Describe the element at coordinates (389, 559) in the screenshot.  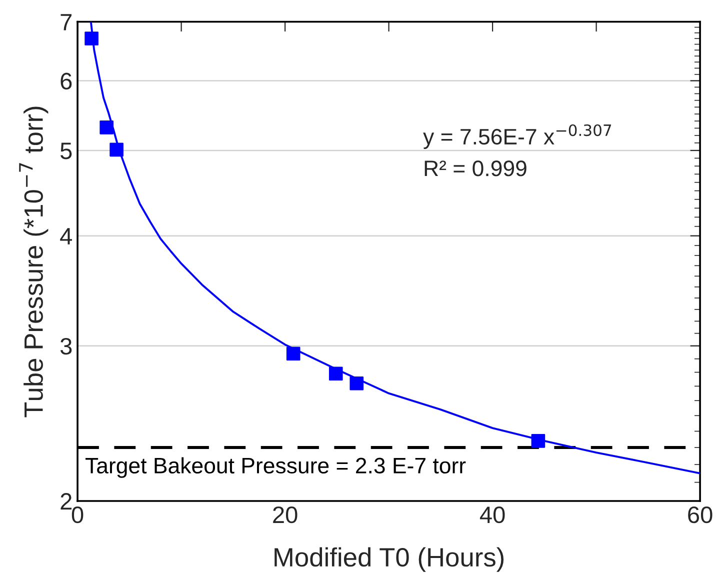
I see `x-axis-title: Modified T0 (Hours)` at that location.